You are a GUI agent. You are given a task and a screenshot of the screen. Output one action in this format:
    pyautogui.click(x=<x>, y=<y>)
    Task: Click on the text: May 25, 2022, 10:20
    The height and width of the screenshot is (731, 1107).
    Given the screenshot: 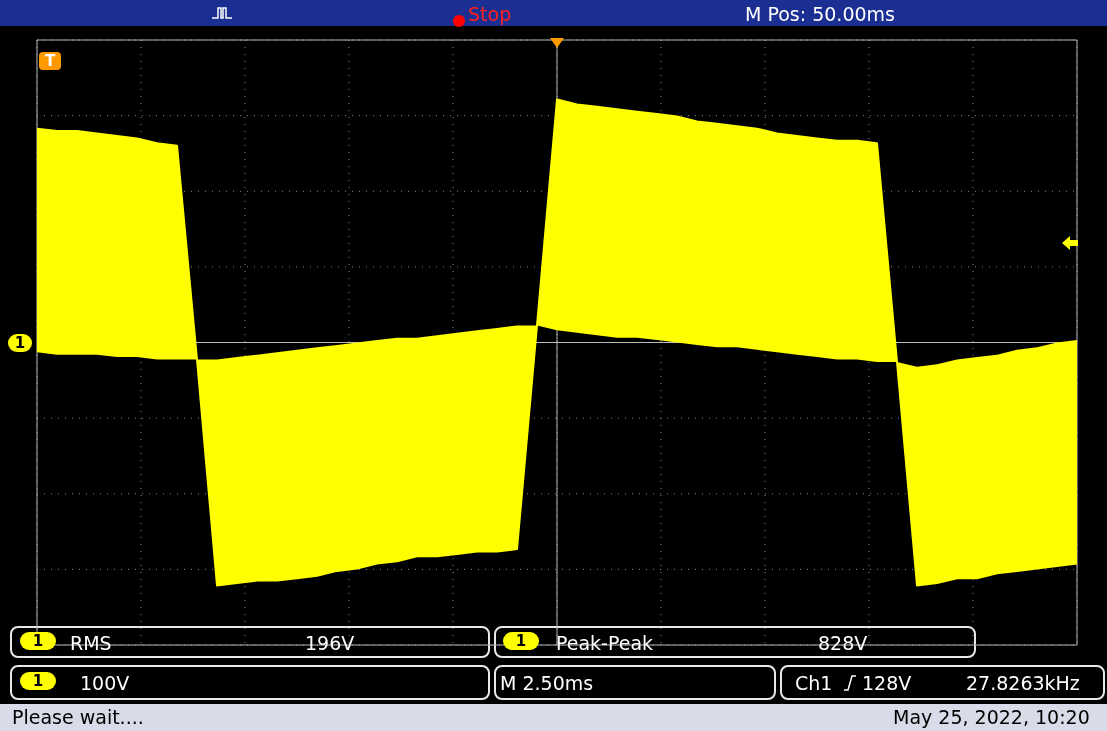 What is the action you would take?
    pyautogui.click(x=991, y=717)
    